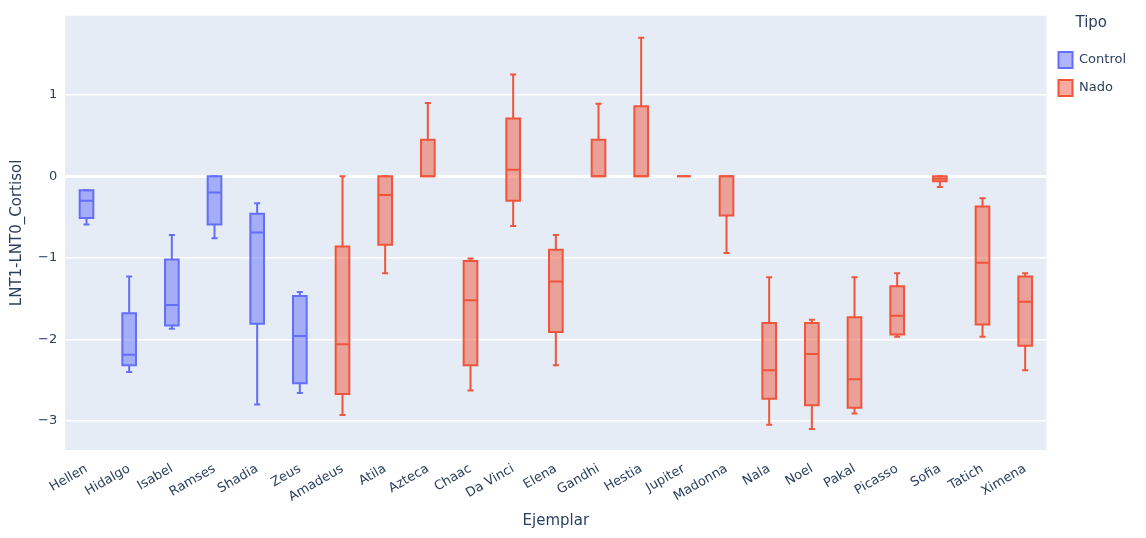 Image resolution: width=1146 pixels, height=538 pixels. I want to click on legend-label: Control, so click(1103, 59).